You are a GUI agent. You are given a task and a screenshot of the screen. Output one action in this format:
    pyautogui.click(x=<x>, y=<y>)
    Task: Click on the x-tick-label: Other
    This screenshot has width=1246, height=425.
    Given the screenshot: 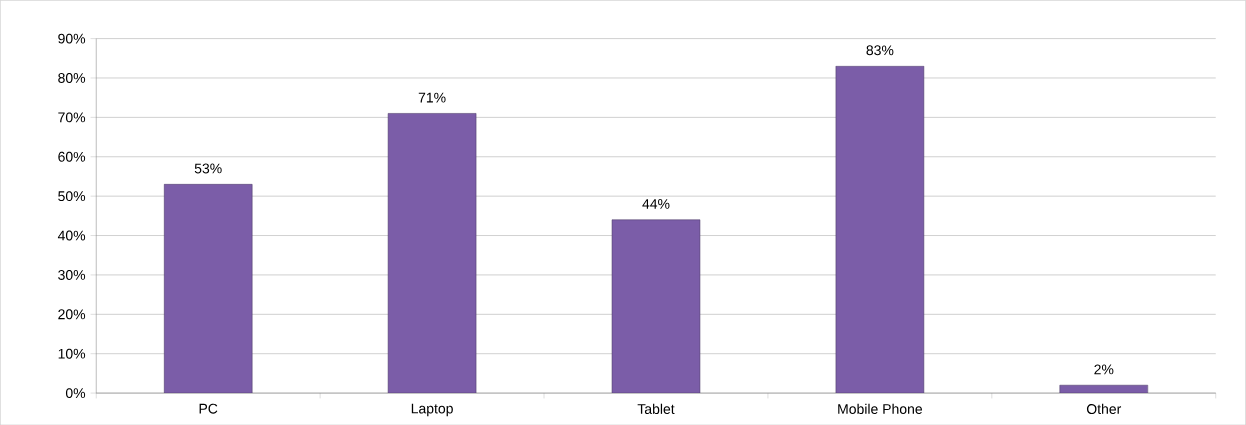 What is the action you would take?
    pyautogui.click(x=1104, y=408)
    